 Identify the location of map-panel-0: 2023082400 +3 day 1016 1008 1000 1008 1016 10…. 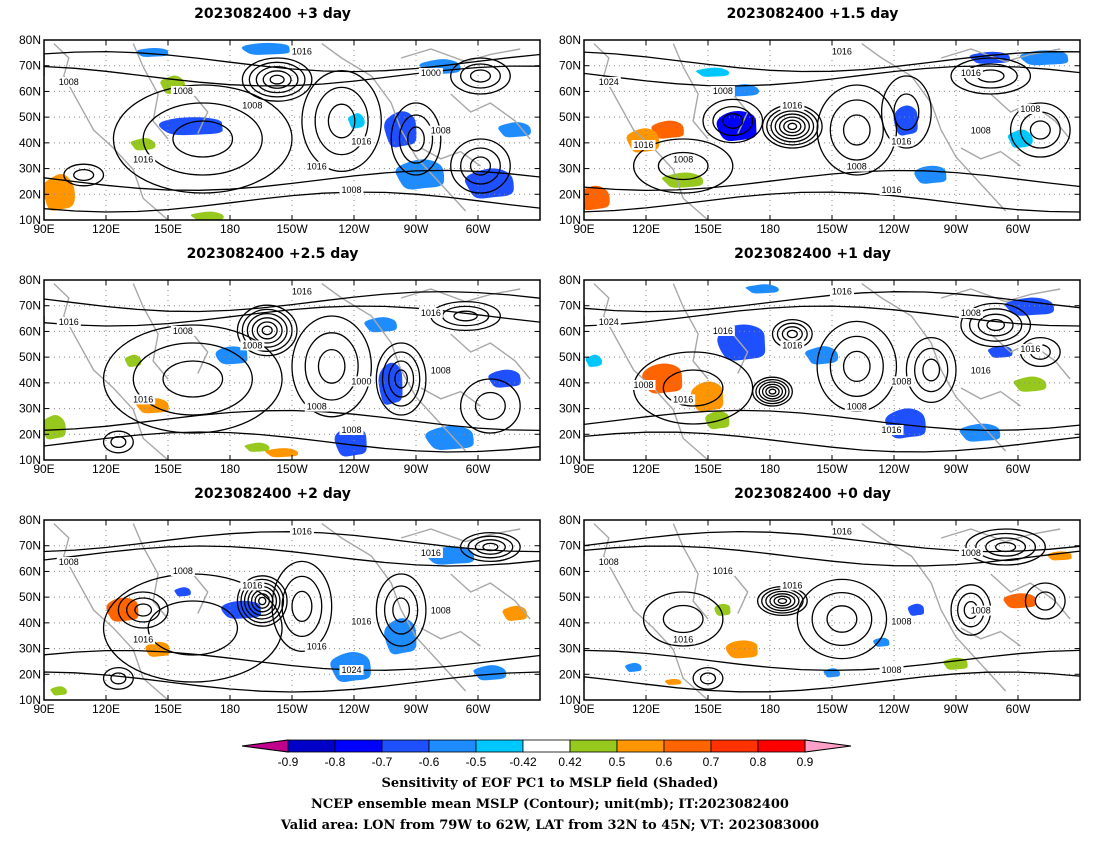
(272, 126).